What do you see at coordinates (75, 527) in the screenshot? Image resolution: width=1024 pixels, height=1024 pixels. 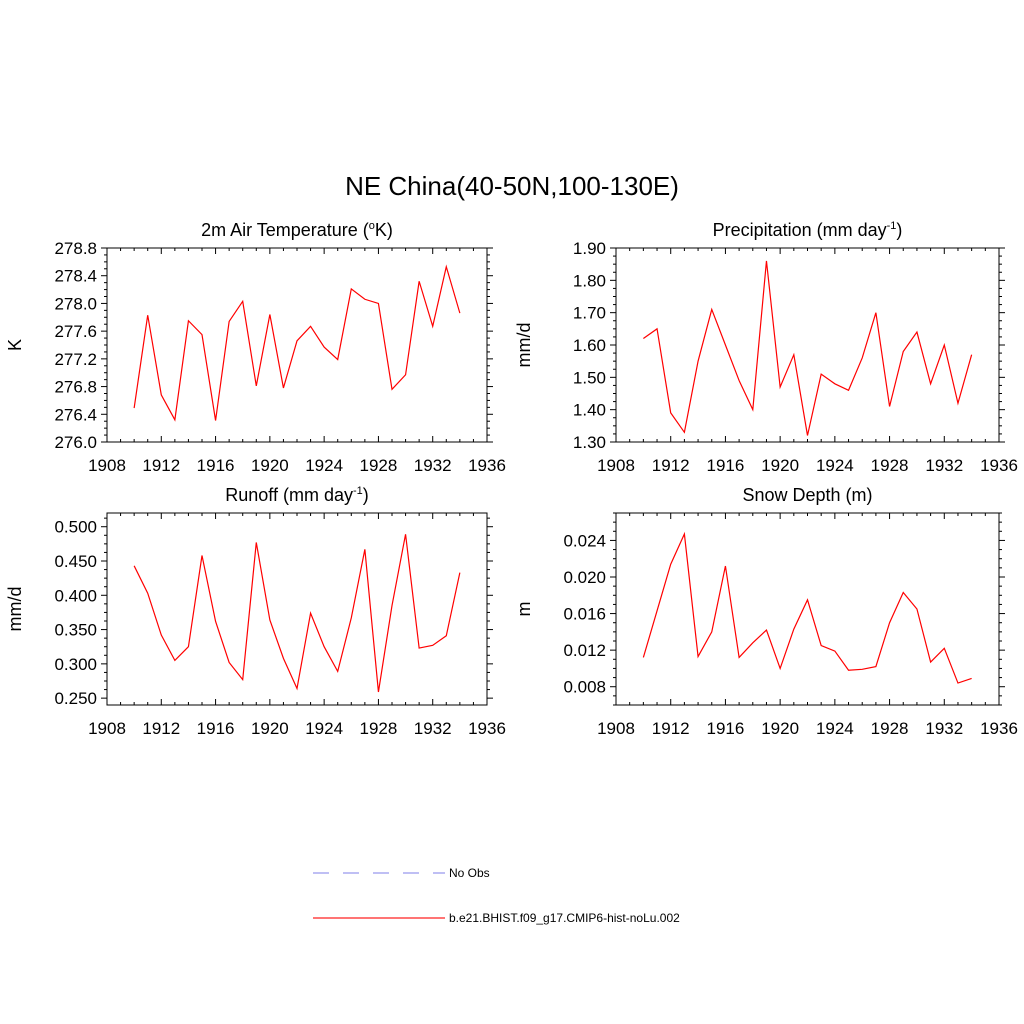 I see `y-tick-label: 0.500` at bounding box center [75, 527].